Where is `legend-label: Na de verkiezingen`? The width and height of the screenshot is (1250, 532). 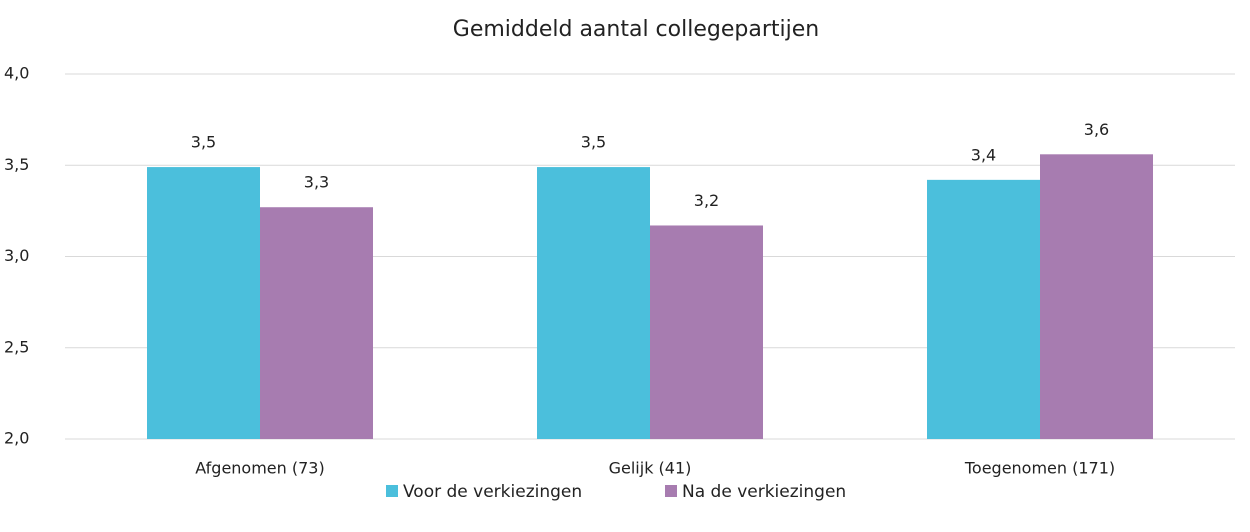 legend-label: Na de verkiezingen is located at coordinates (764, 492).